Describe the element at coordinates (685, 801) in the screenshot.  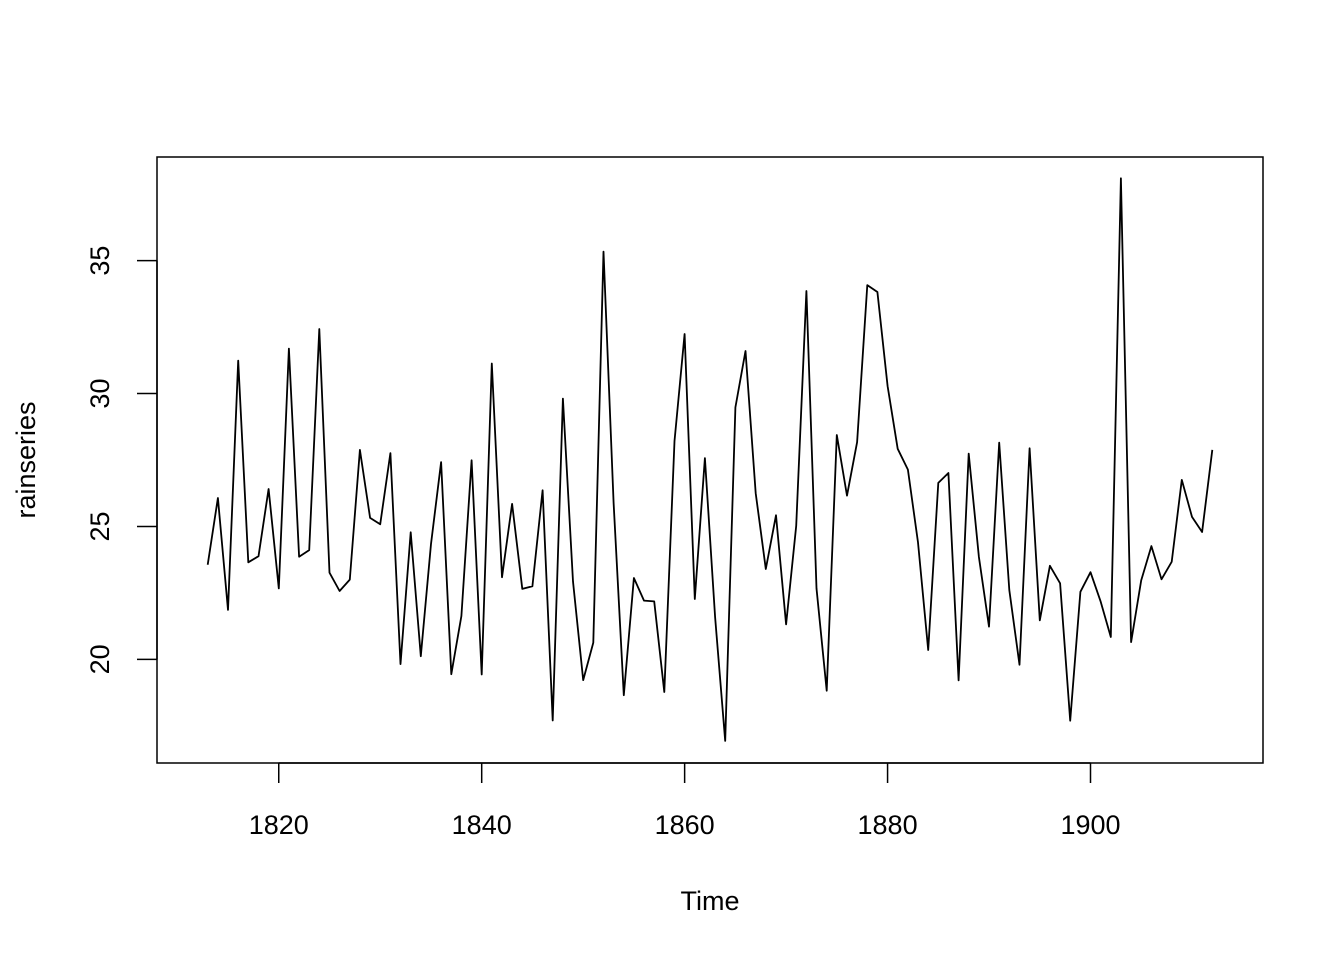
I see `x-axis: 1820 1840 1860 1880 1900` at that location.